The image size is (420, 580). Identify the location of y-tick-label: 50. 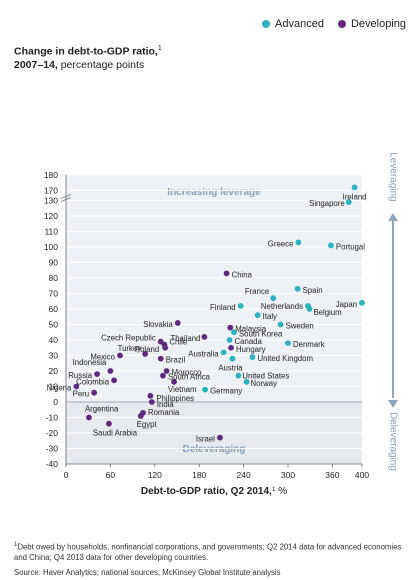
(54, 325).